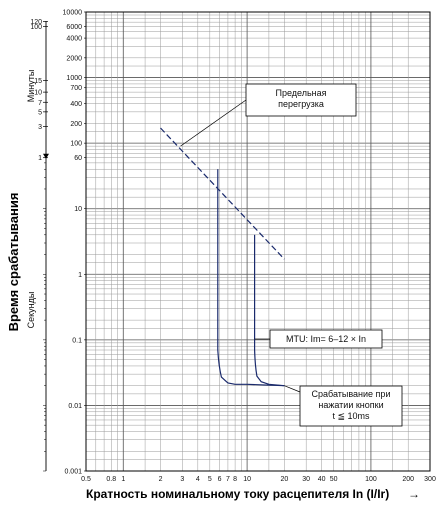 Image resolution: width=448 pixels, height=513 pixels. Describe the element at coordinates (414, 494) in the screenshot. I see `x-axis-arrow: →` at that location.